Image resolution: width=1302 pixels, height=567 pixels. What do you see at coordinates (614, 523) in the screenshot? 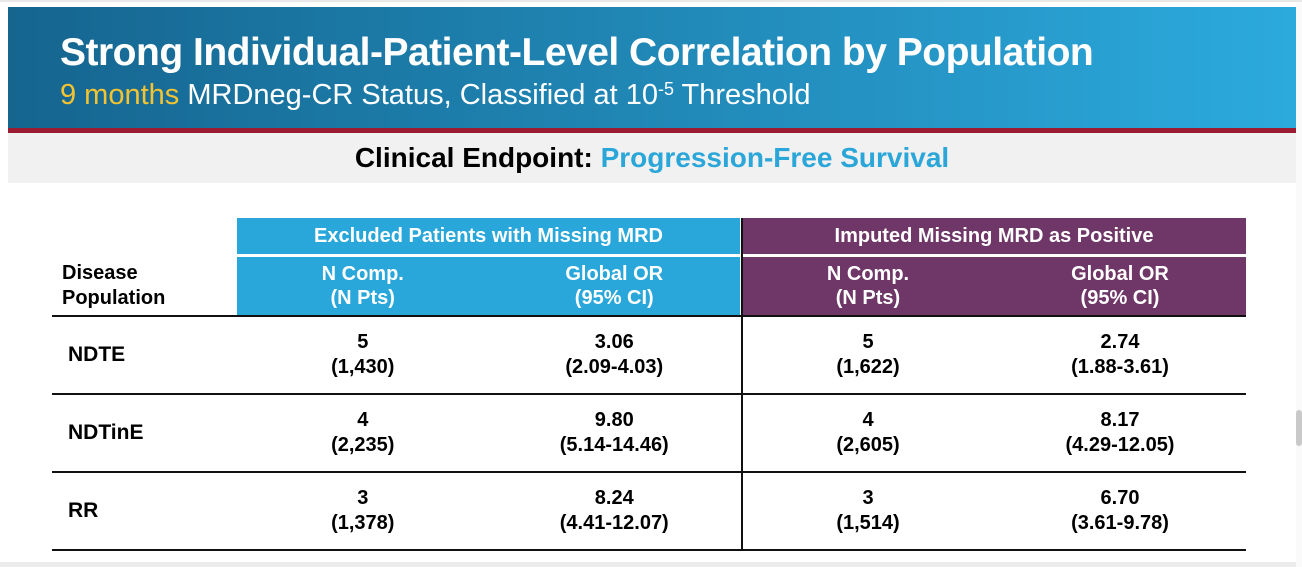
I see `ci-value: (4.41-12.07)` at bounding box center [614, 523].